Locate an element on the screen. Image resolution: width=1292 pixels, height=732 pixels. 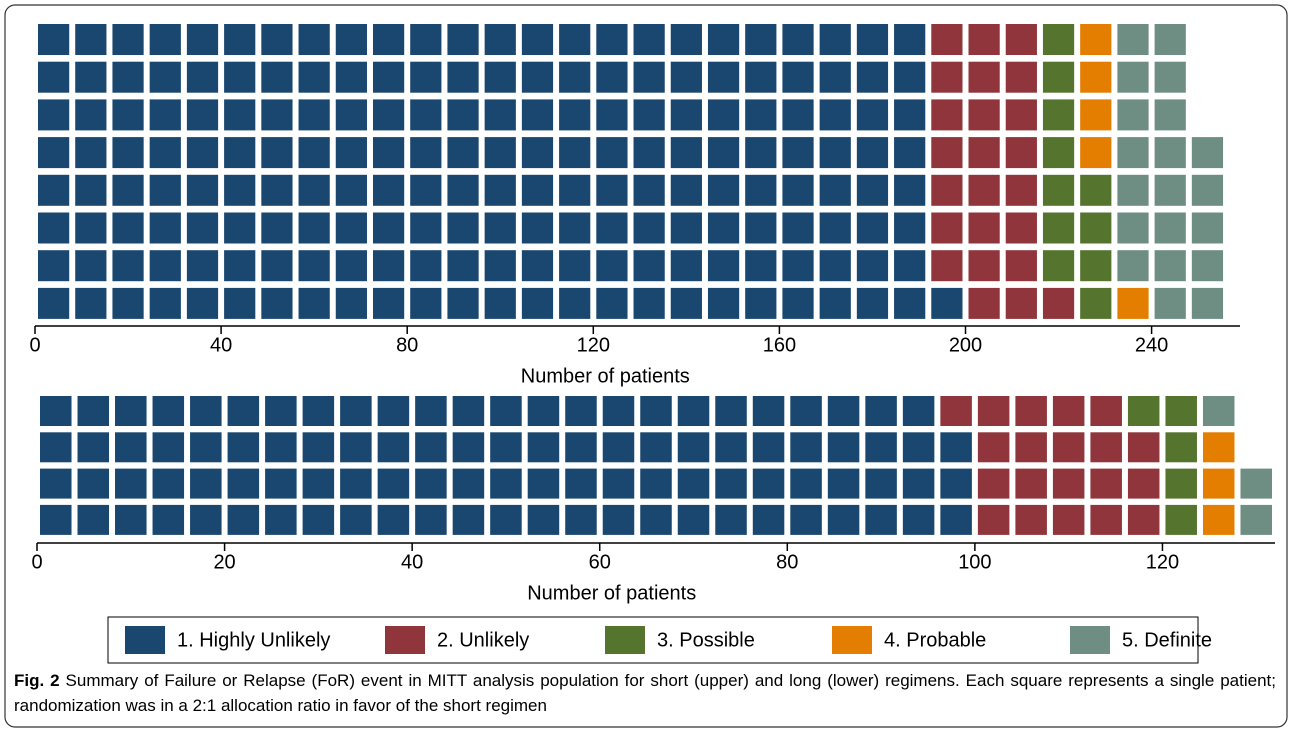
caption-label: Fig. 2 is located at coordinates (37, 680).